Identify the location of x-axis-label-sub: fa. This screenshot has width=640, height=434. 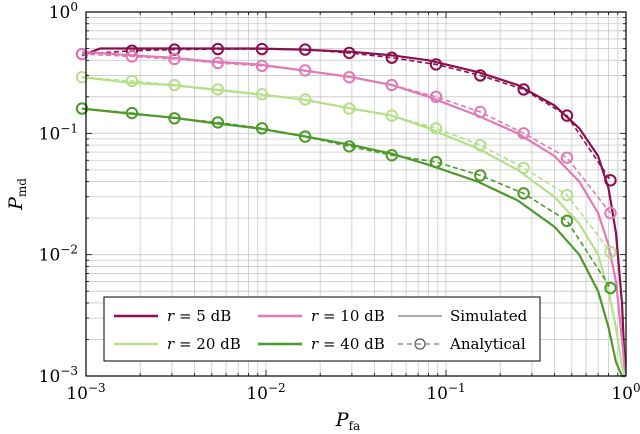
(355, 426).